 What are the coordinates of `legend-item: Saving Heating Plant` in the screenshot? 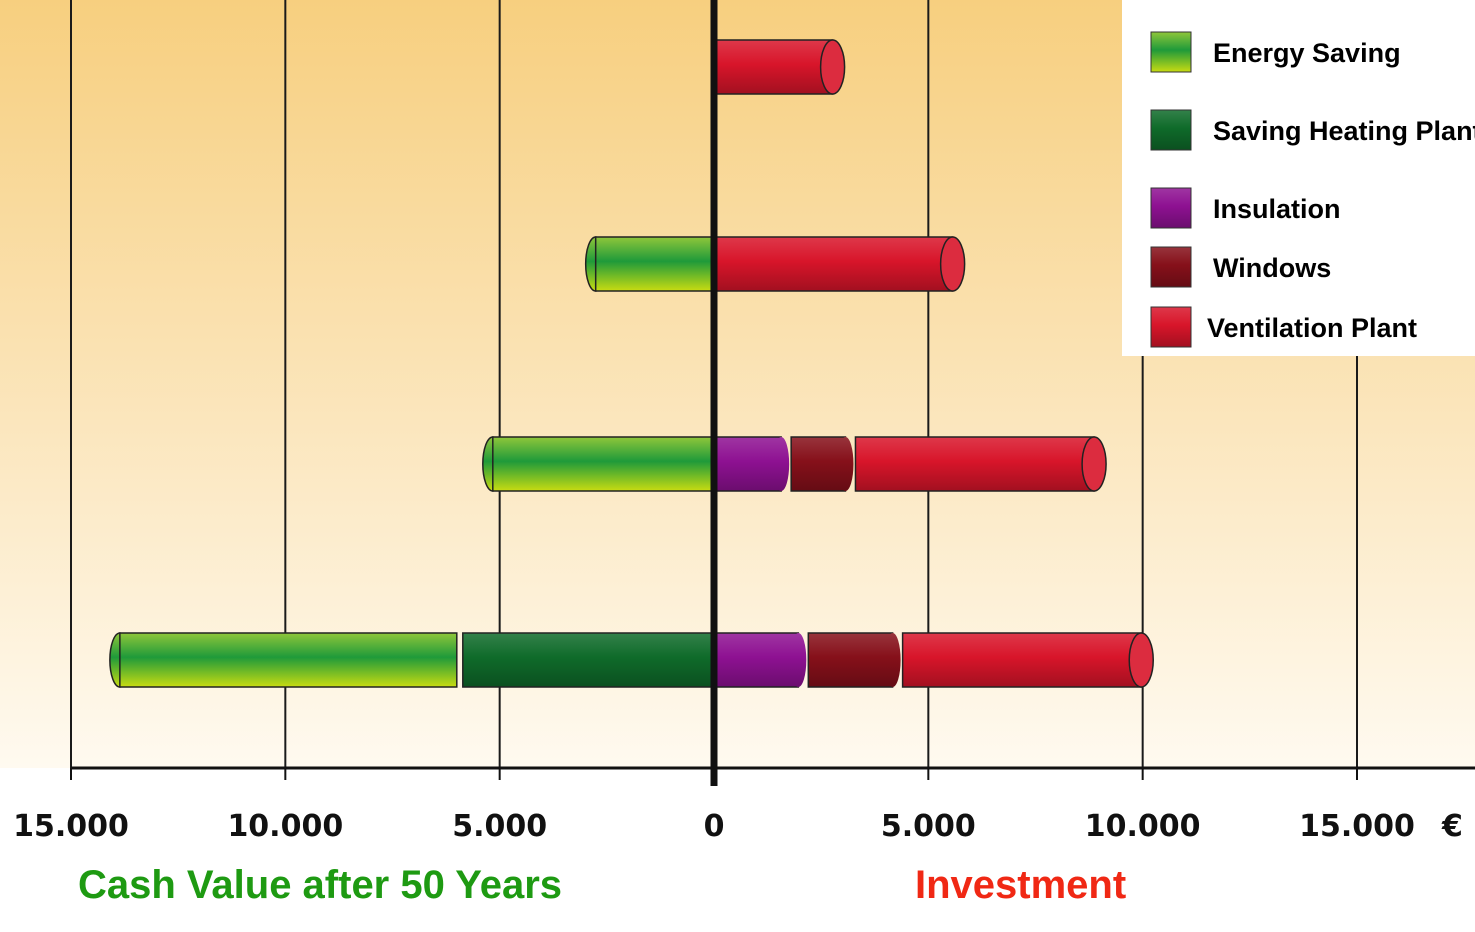 It's located at (1312, 130).